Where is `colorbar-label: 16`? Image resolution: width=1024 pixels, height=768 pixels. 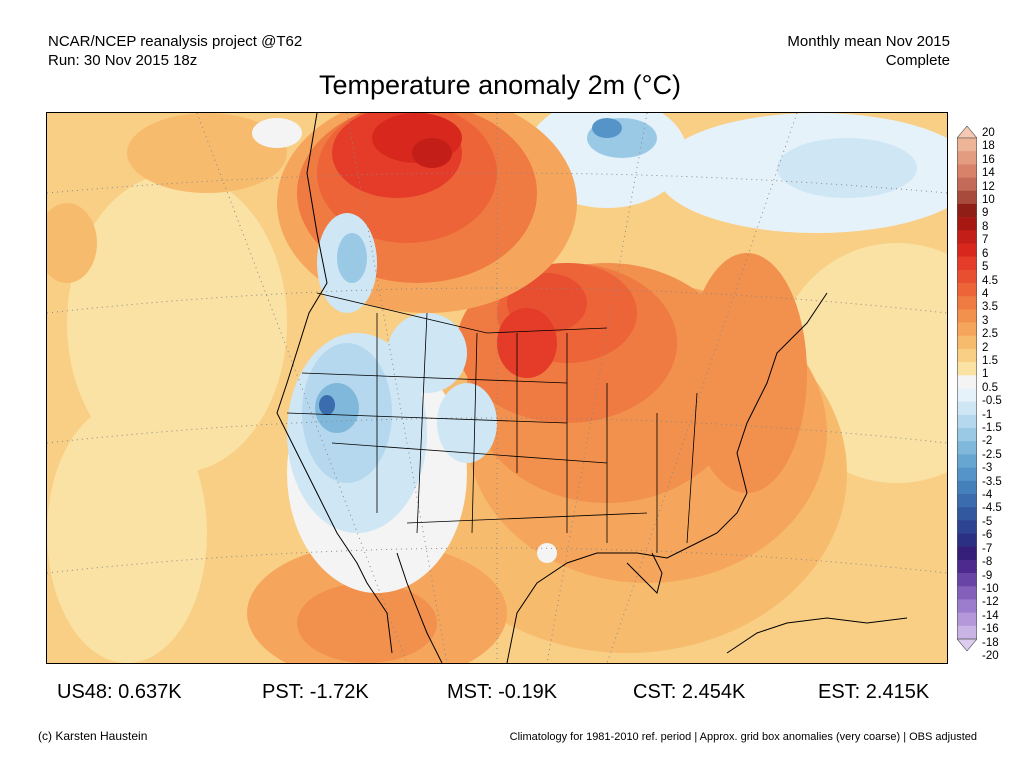
colorbar-label: 16 is located at coordinates (988, 159).